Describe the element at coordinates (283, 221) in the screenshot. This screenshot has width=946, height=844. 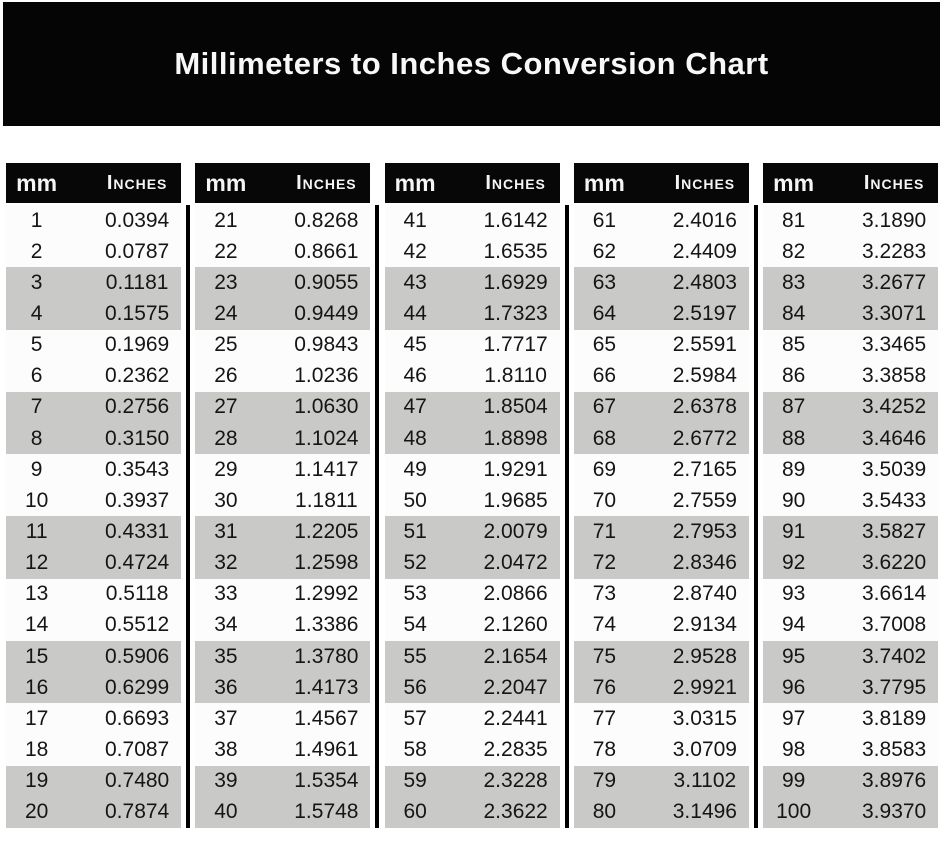
I see `table-row: 21 0.8268` at that location.